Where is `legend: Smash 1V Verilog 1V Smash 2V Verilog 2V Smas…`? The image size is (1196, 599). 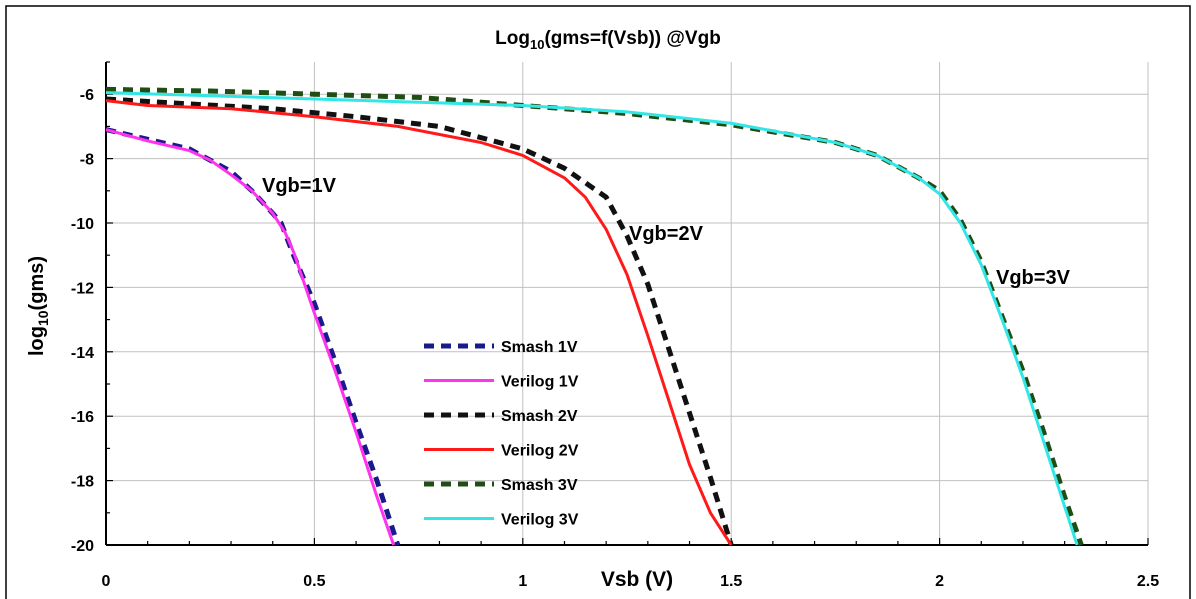 legend: Smash 1V Verilog 1V Smash 2V Verilog 2V Smas… is located at coordinates (501, 434).